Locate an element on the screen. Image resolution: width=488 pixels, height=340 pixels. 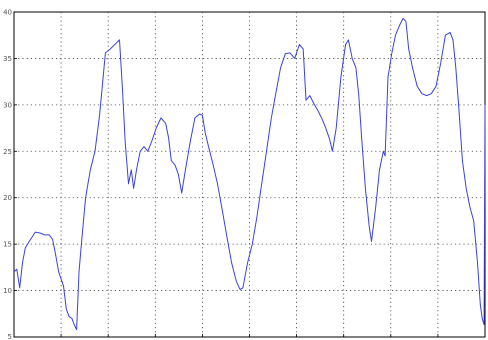
y-tick-label-6: 35 is located at coordinates (7, 59).